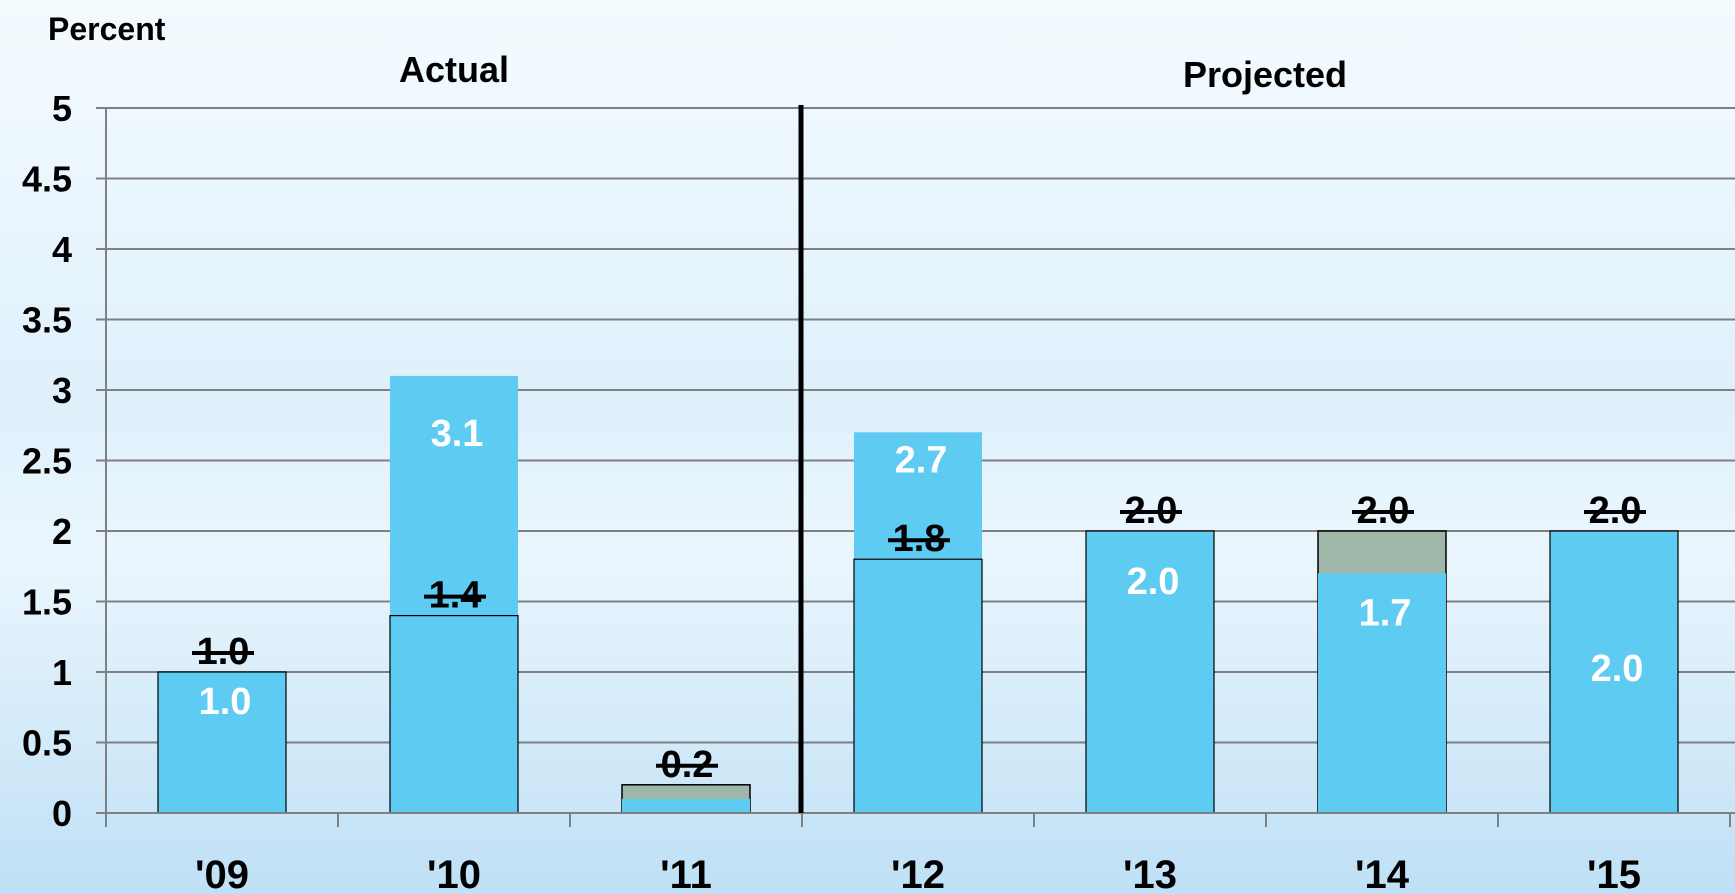 The height and width of the screenshot is (894, 1735). Describe the element at coordinates (1614, 873) in the screenshot. I see `x-tick-label: '15` at that location.